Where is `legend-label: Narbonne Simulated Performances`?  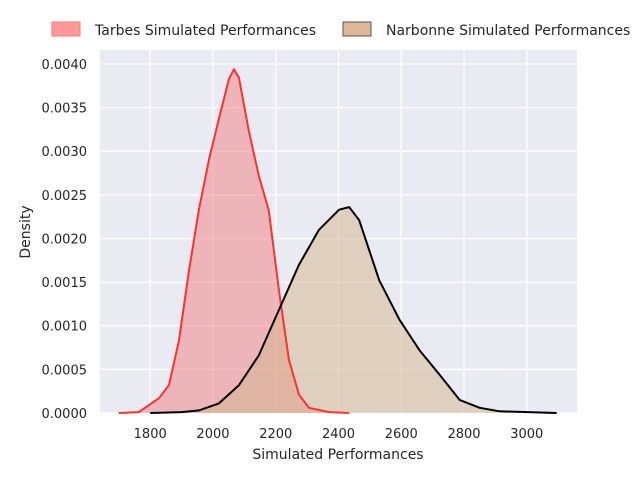
legend-label: Narbonne Simulated Performances is located at coordinates (508, 31).